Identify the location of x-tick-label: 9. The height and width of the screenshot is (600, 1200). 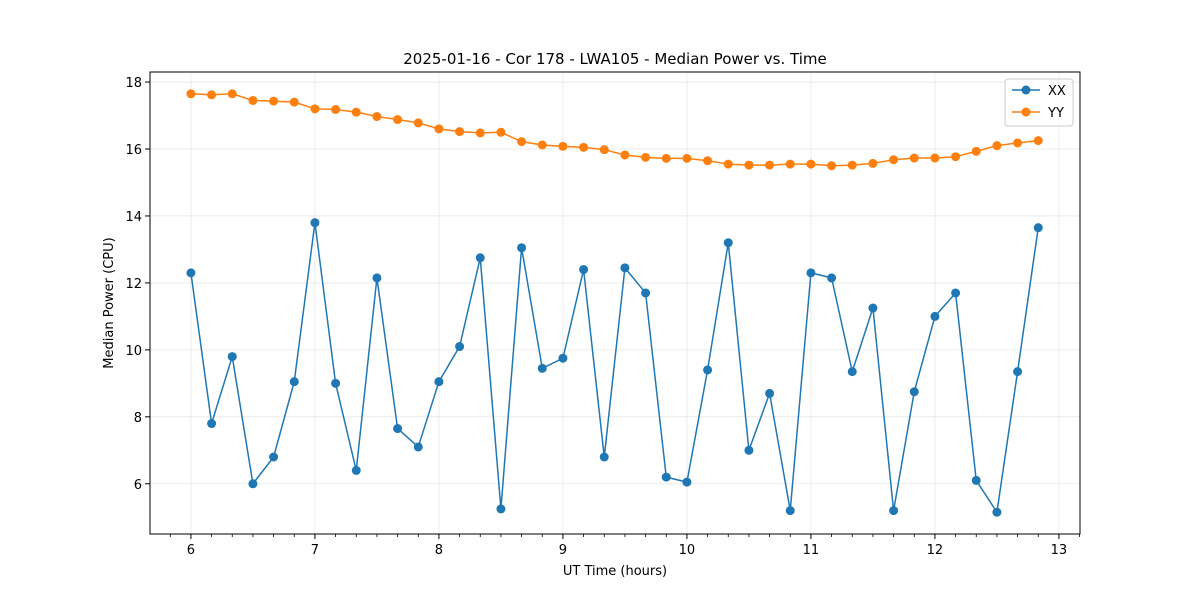
(563, 550).